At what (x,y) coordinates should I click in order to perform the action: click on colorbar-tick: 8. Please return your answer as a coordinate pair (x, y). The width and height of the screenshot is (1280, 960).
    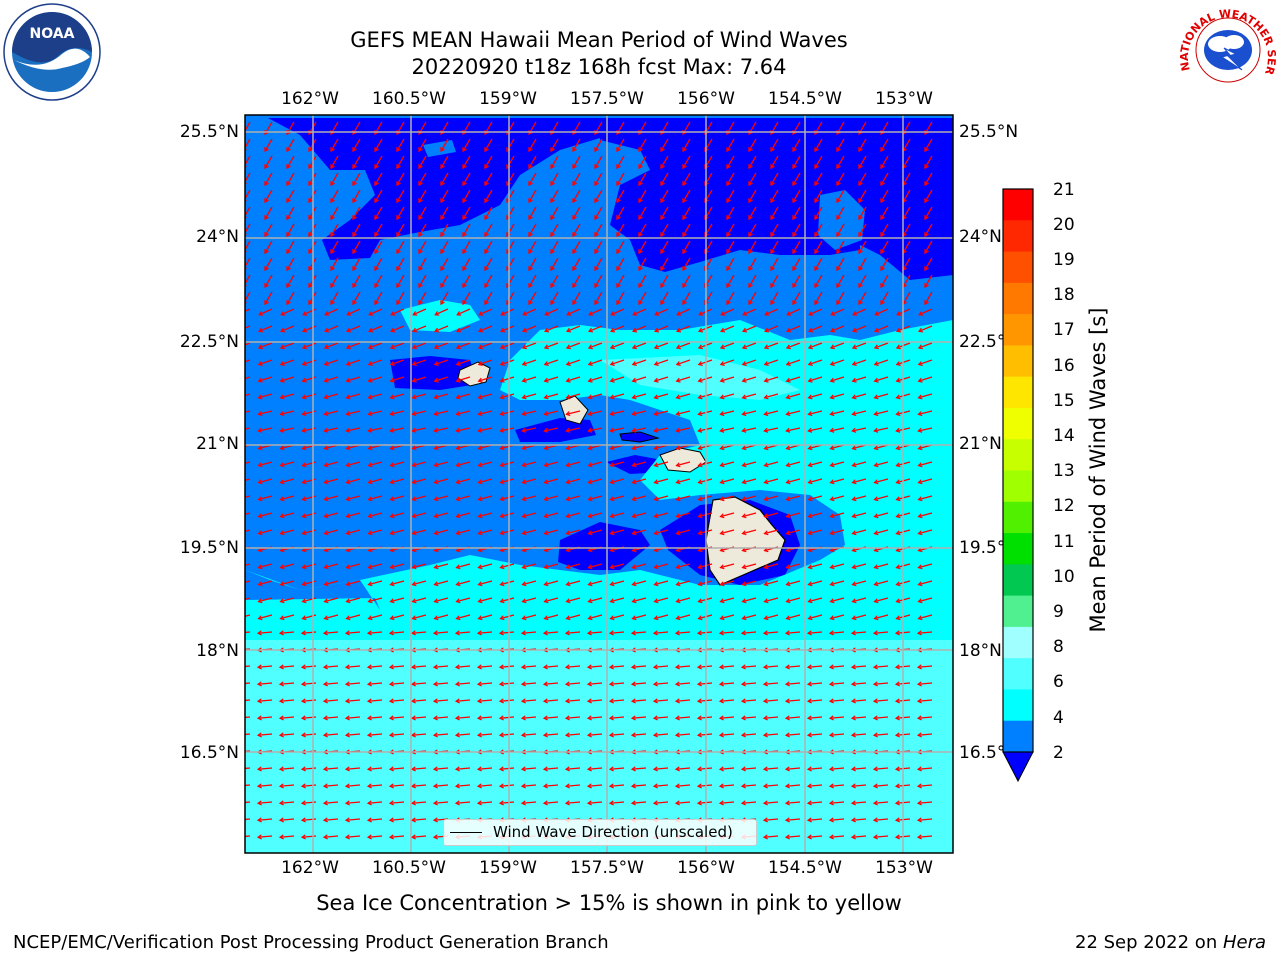
    Looking at the image, I should click on (1058, 647).